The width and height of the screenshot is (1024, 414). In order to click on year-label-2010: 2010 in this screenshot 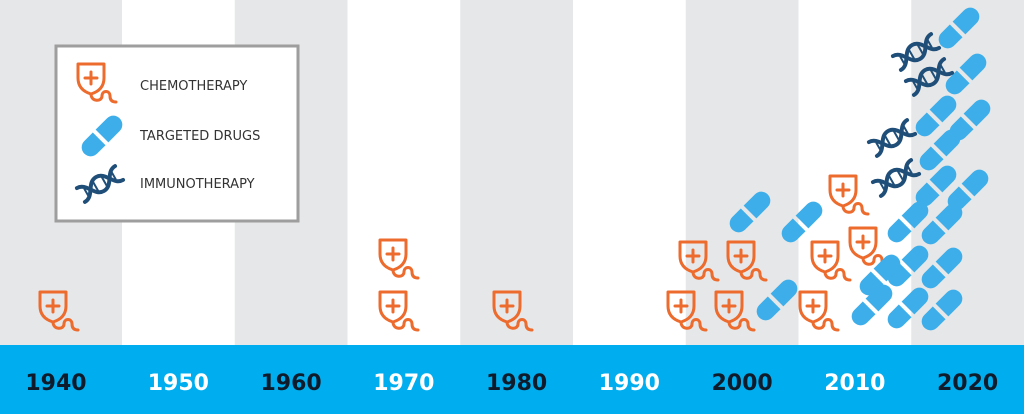, I will do `click(854, 383)`.